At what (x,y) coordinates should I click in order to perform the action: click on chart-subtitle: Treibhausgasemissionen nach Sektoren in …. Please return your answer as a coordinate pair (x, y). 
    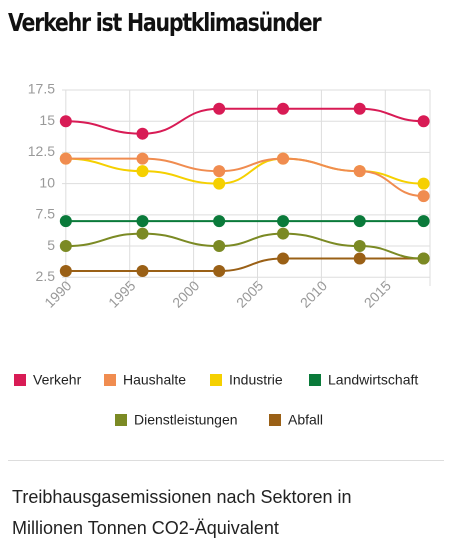
    Looking at the image, I should click on (182, 512).